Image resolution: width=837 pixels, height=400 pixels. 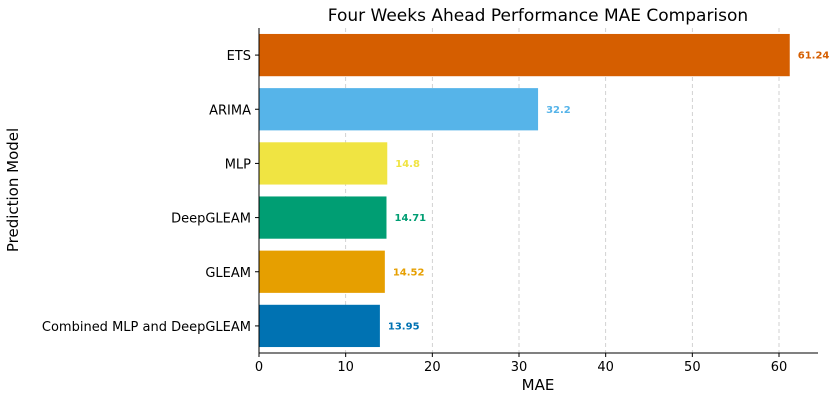 What do you see at coordinates (519, 367) in the screenshot?
I see `x-tick-label: 30` at bounding box center [519, 367].